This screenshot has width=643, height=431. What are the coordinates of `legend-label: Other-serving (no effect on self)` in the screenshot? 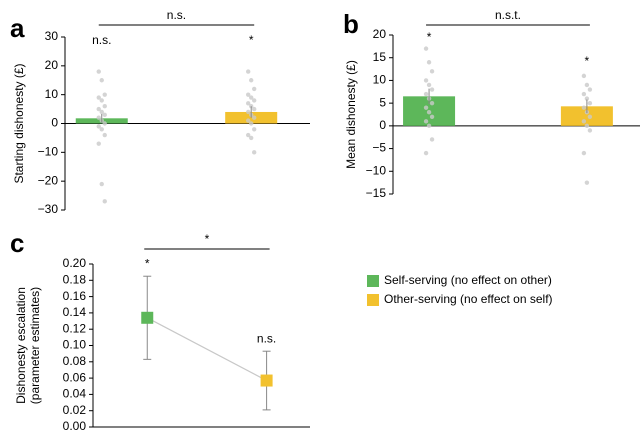 It's located at (468, 299).